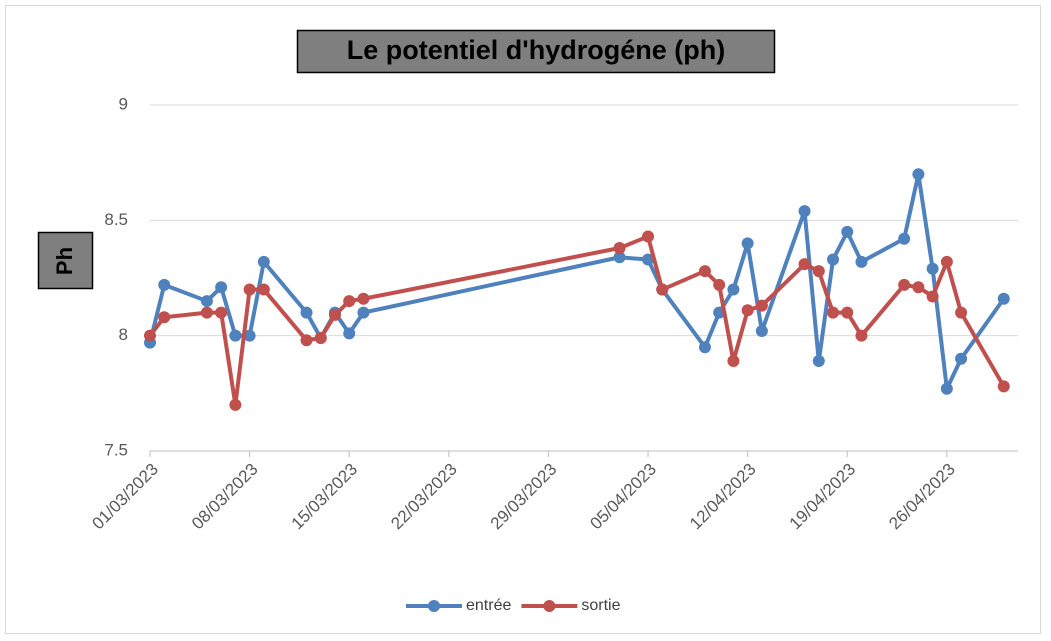  I want to click on y-tick-label: 8.5, so click(116, 219).